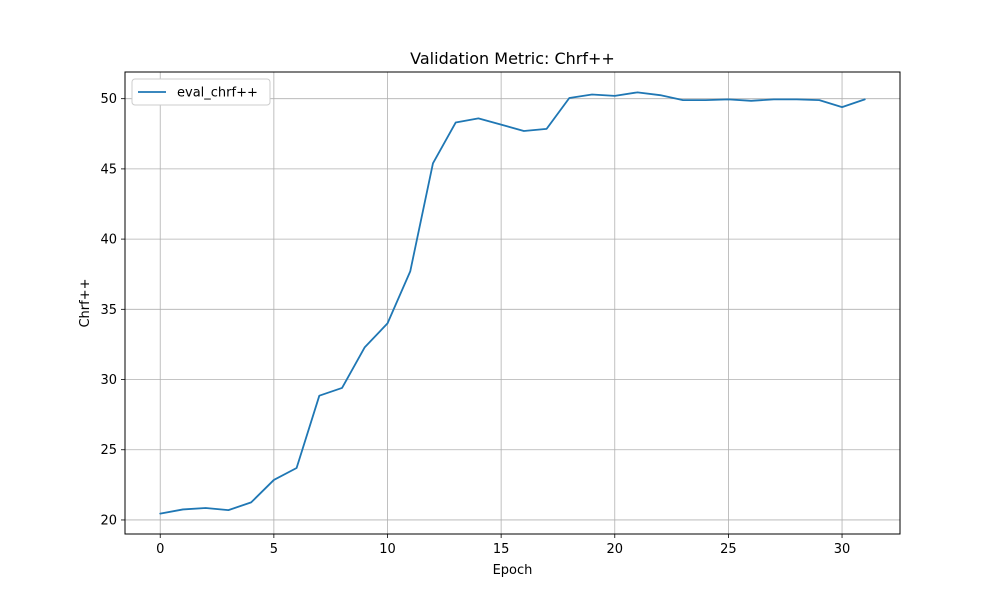  What do you see at coordinates (108, 450) in the screenshot?
I see `y-tick-label: 25` at bounding box center [108, 450].